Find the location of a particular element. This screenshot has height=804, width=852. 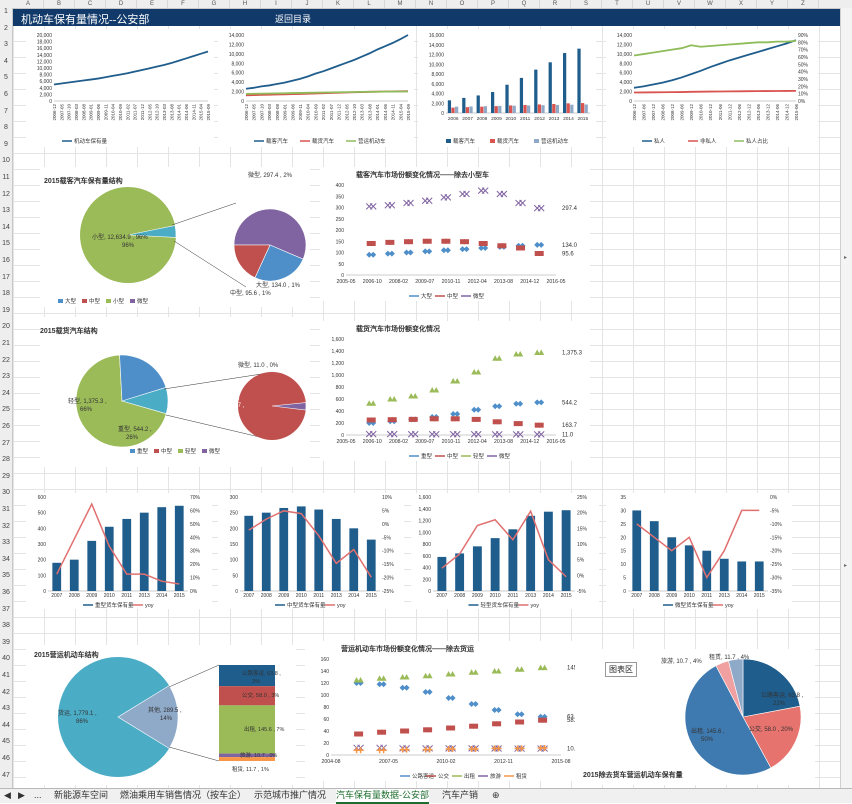

row-header-31: 31 is located at coordinates (6, 509).